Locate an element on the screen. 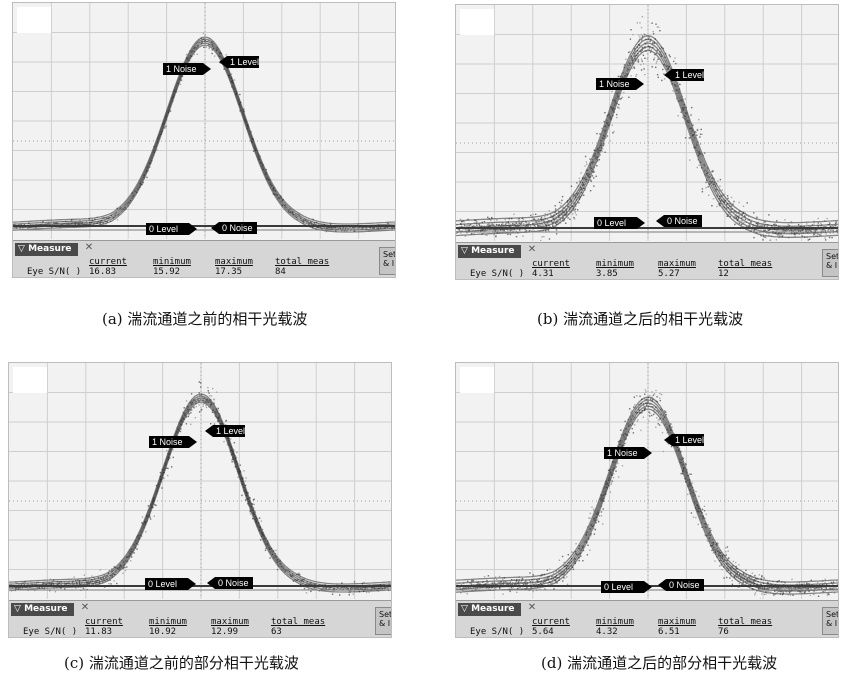 This screenshot has height=685, width=849. caption: (c) 湍流通道之前的部分相干光载波 is located at coordinates (181, 663).